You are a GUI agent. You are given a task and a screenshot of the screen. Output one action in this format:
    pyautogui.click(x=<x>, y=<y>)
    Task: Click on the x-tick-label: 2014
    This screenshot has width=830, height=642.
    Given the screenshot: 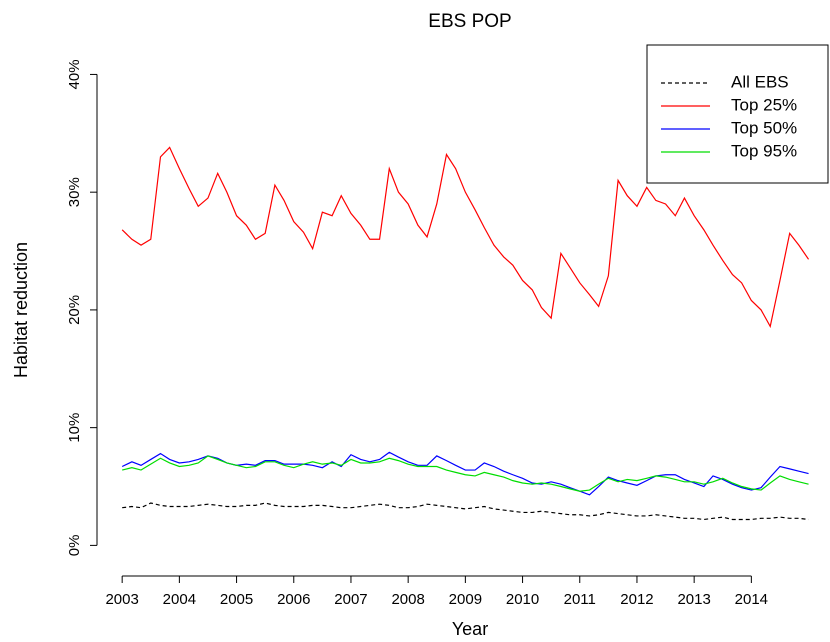 What is the action you would take?
    pyautogui.click(x=751, y=599)
    